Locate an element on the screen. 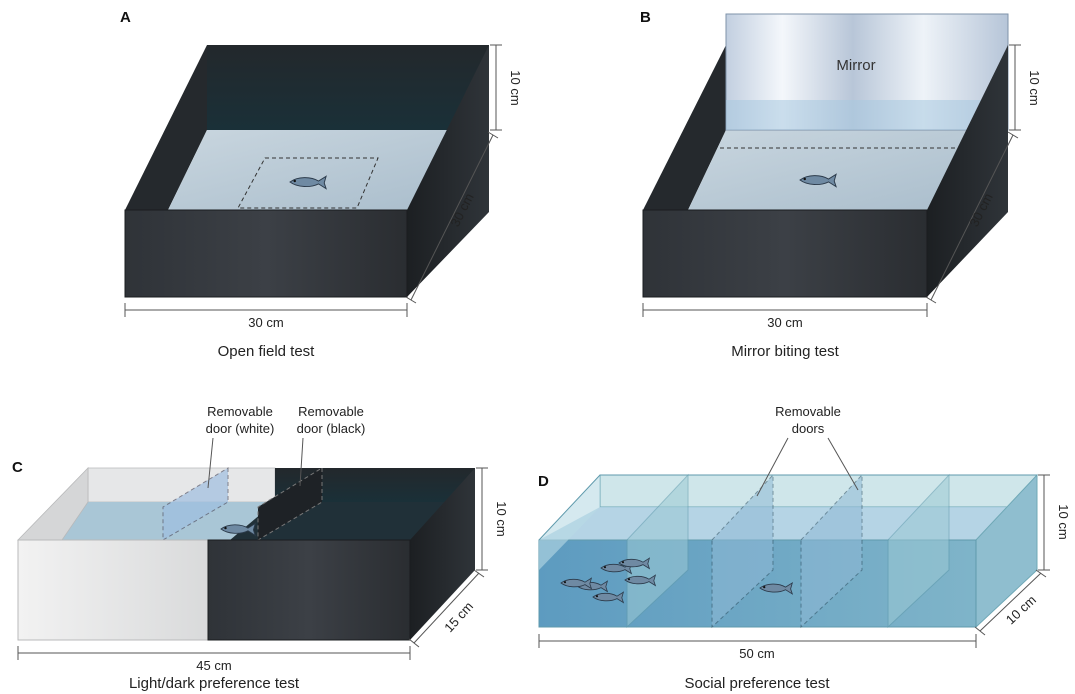  panel-b-width-label: 30 cm is located at coordinates (784, 322).